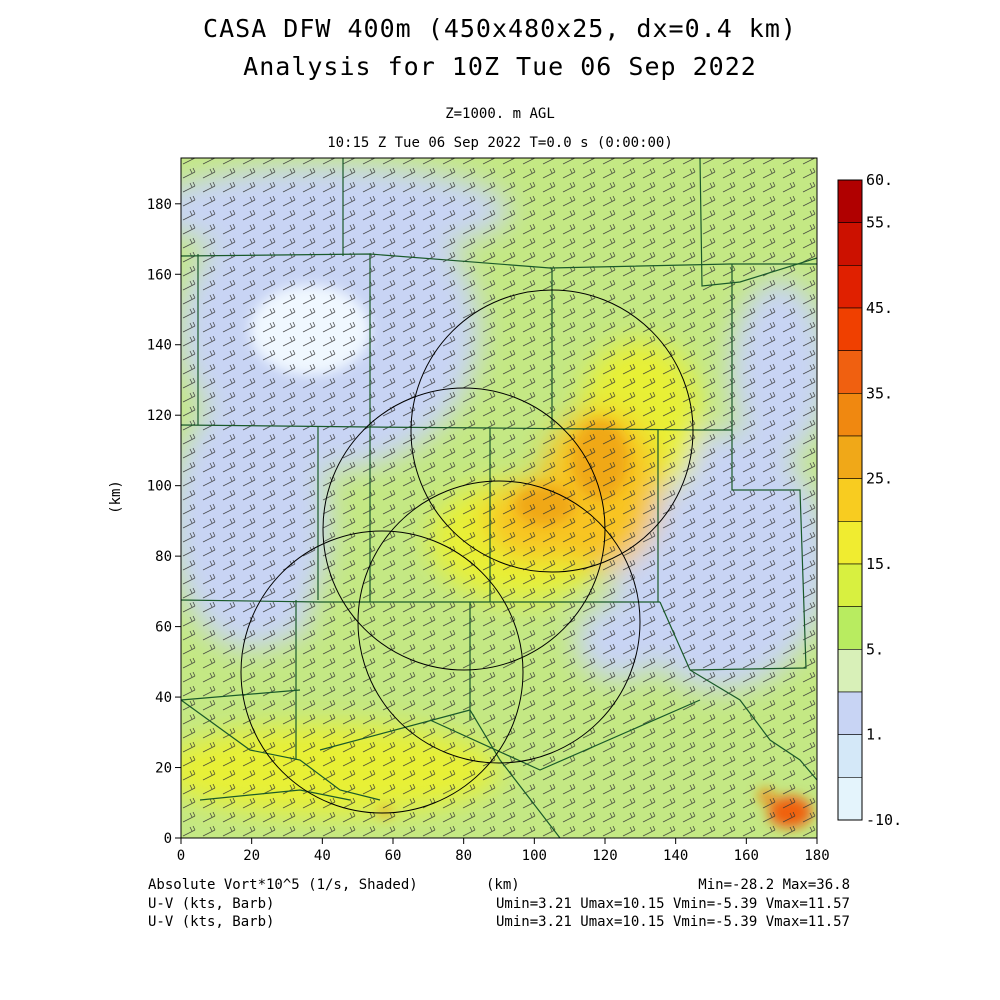 Image resolution: width=1000 pixels, height=1000 pixels. What do you see at coordinates (168, 839) in the screenshot?
I see `y-tick-label: 0` at bounding box center [168, 839].